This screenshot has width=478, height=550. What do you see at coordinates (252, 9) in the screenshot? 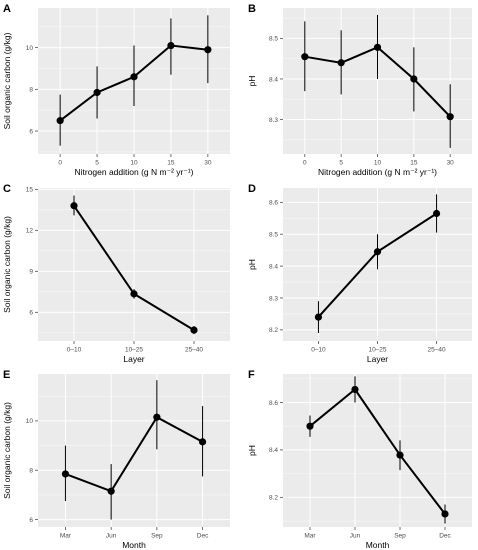
I see `panel-tag: B` at bounding box center [252, 9].